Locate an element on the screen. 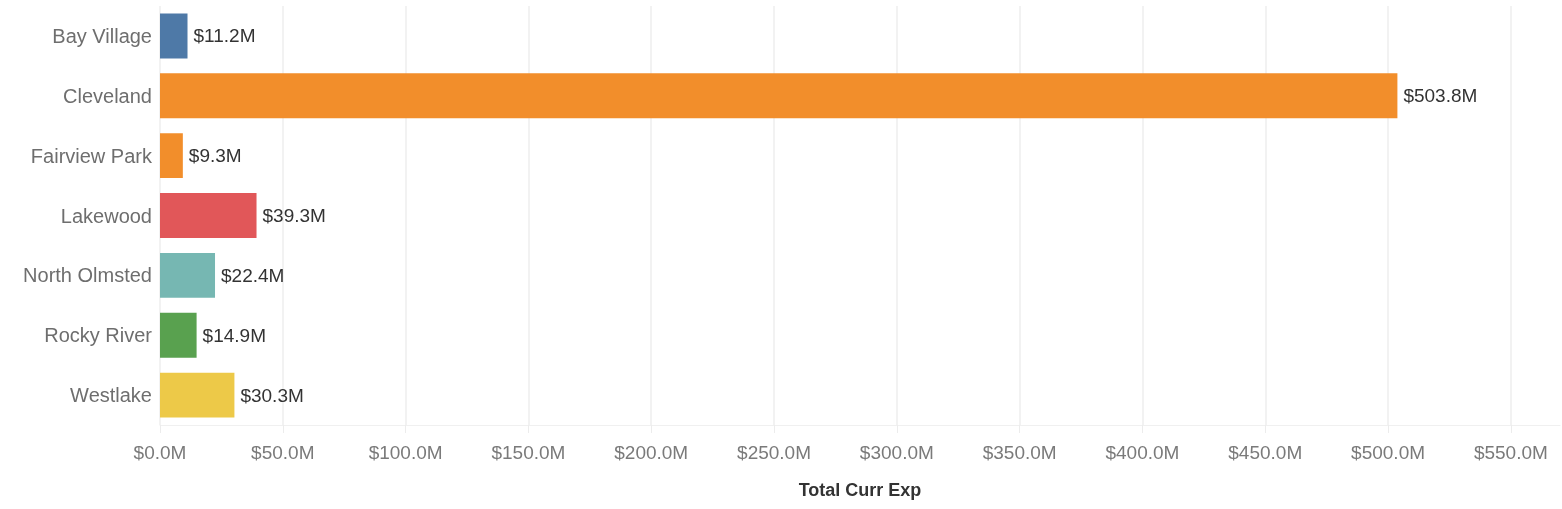  data-label: $9.3M is located at coordinates (215, 156).